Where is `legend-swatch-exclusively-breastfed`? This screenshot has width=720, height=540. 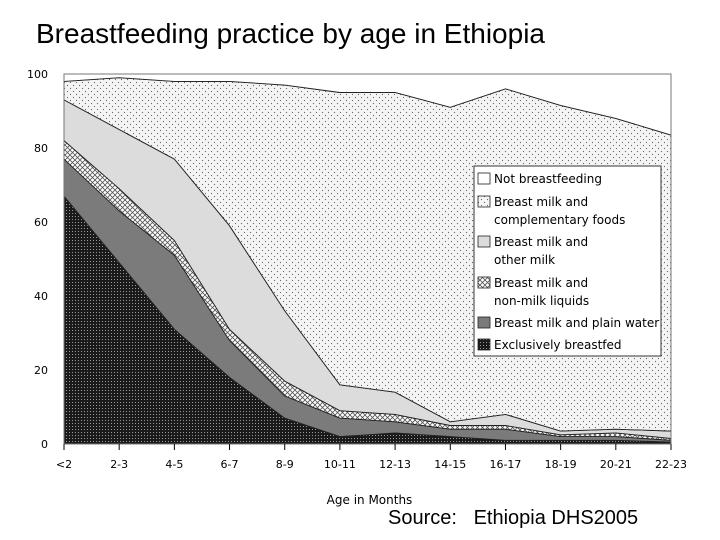
legend-swatch-exclusively-breastfed is located at coordinates (484, 344).